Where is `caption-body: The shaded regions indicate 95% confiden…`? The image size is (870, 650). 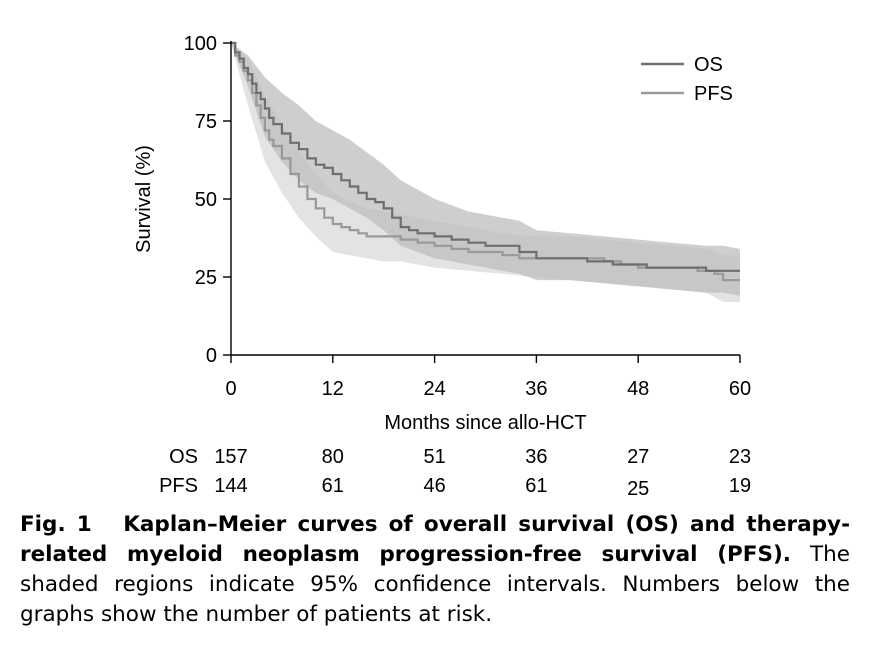 caption-body: The shaded regions indicate 95% confiden… is located at coordinates (435, 584).